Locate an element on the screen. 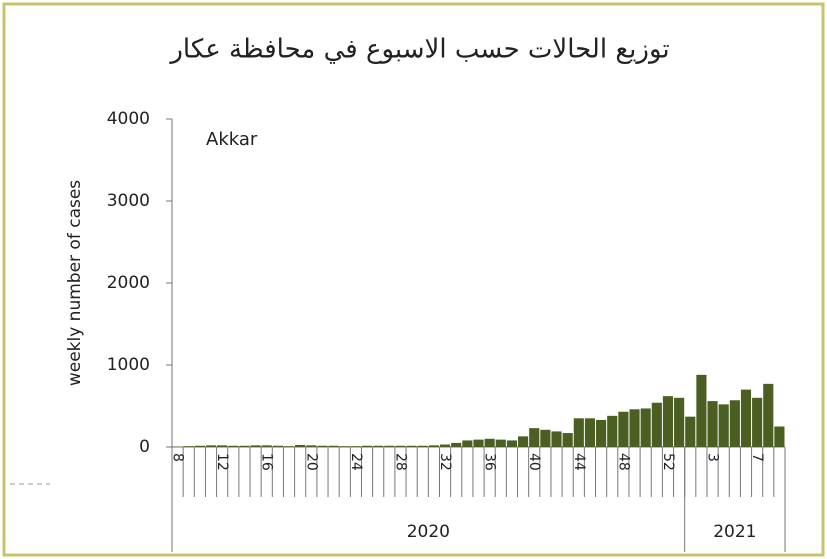 This screenshot has height=559, width=827. x-tick-label: 52 is located at coordinates (668, 462).